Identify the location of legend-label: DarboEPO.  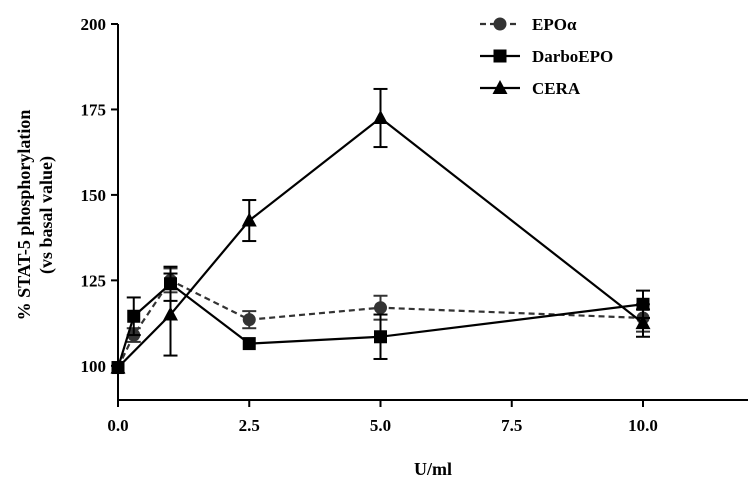
(572, 56).